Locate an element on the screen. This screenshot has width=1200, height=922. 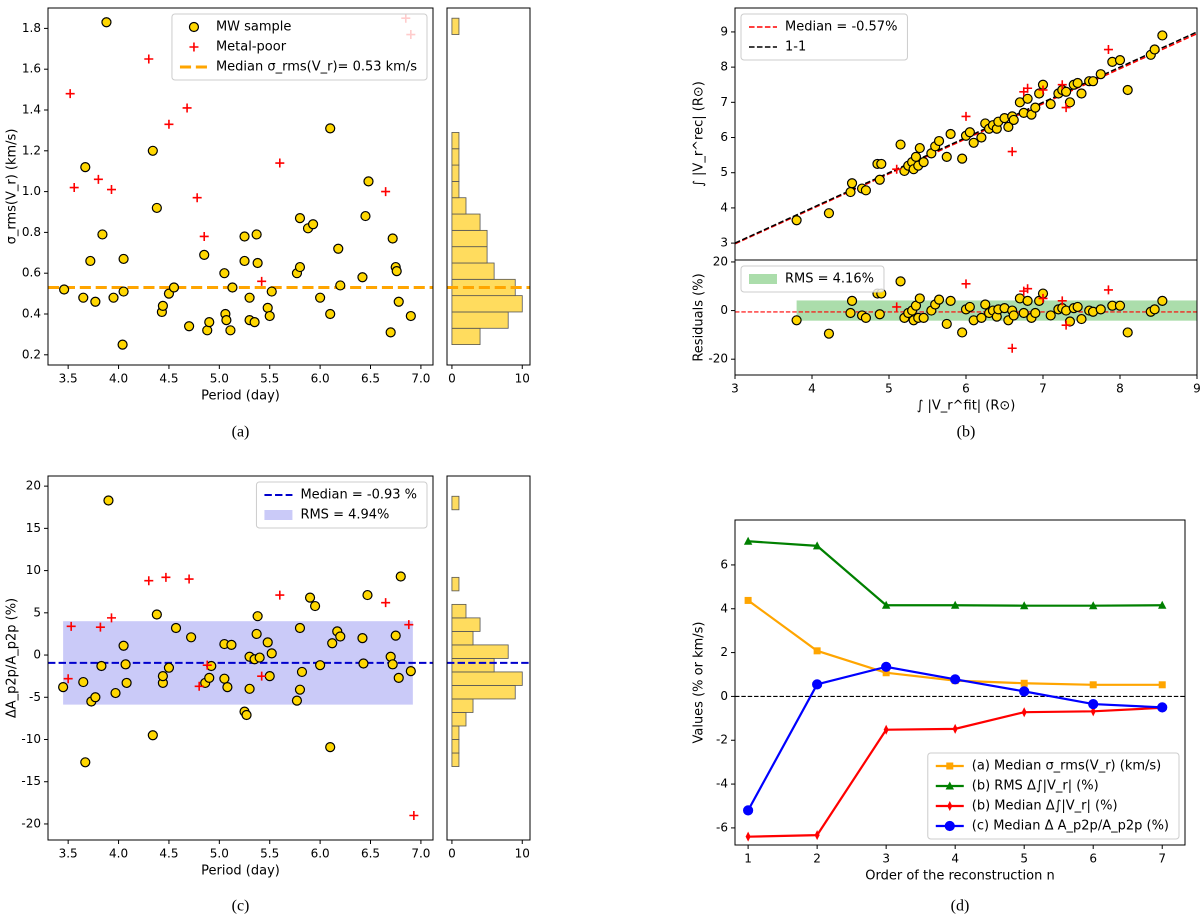
panel-caption: (d) is located at coordinates (960, 906).